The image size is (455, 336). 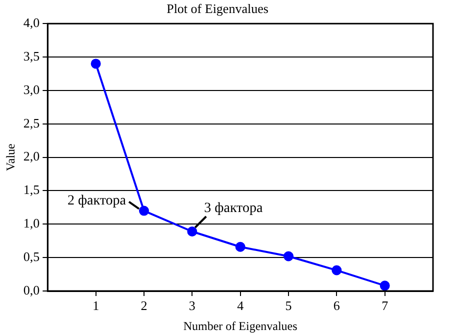 I want to click on chart-title: Plot of Eigenvalues, so click(x=217, y=8).